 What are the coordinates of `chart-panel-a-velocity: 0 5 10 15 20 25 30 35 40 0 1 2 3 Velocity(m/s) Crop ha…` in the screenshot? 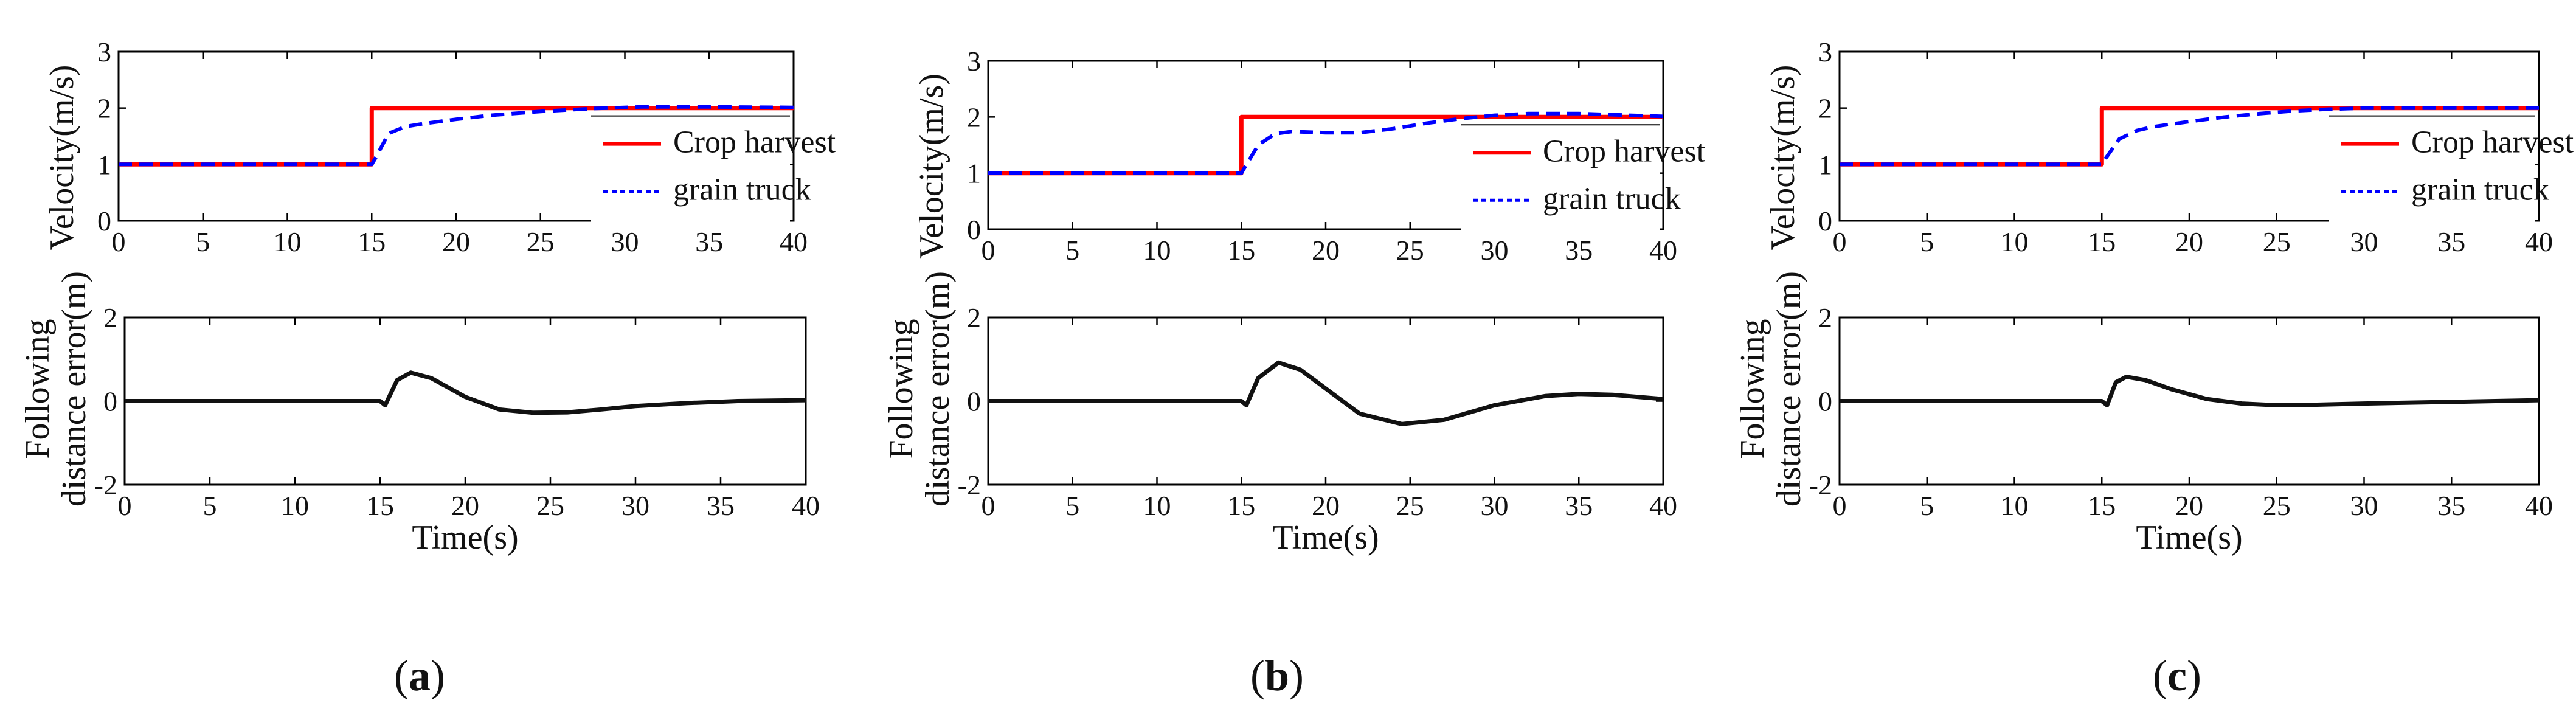 It's located at (439, 147).